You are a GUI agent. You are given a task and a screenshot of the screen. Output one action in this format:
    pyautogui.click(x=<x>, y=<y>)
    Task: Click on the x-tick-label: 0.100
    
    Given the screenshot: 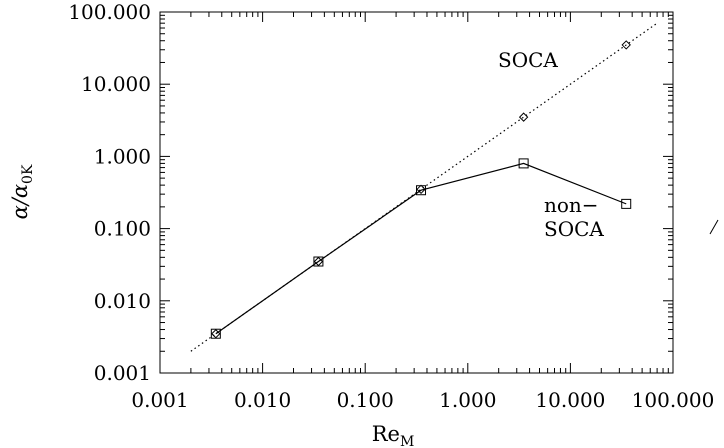 What is the action you would take?
    pyautogui.click(x=365, y=400)
    